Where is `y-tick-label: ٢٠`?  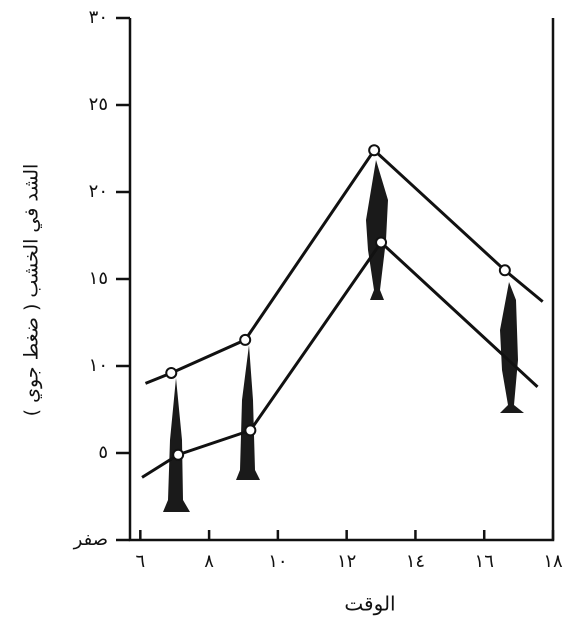 y-tick-label: ٢٠ is located at coordinates (98, 191).